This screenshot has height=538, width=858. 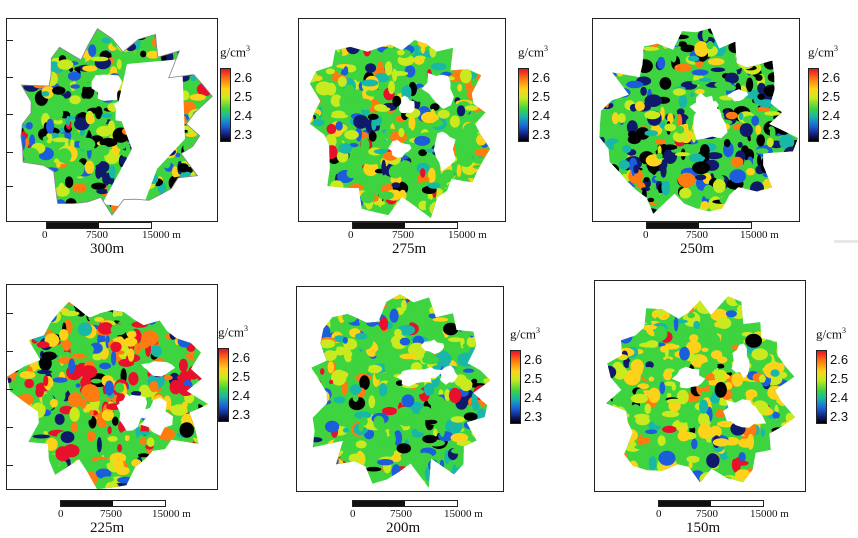 What do you see at coordinates (696, 120) in the screenshot?
I see `map-frame` at bounding box center [696, 120].